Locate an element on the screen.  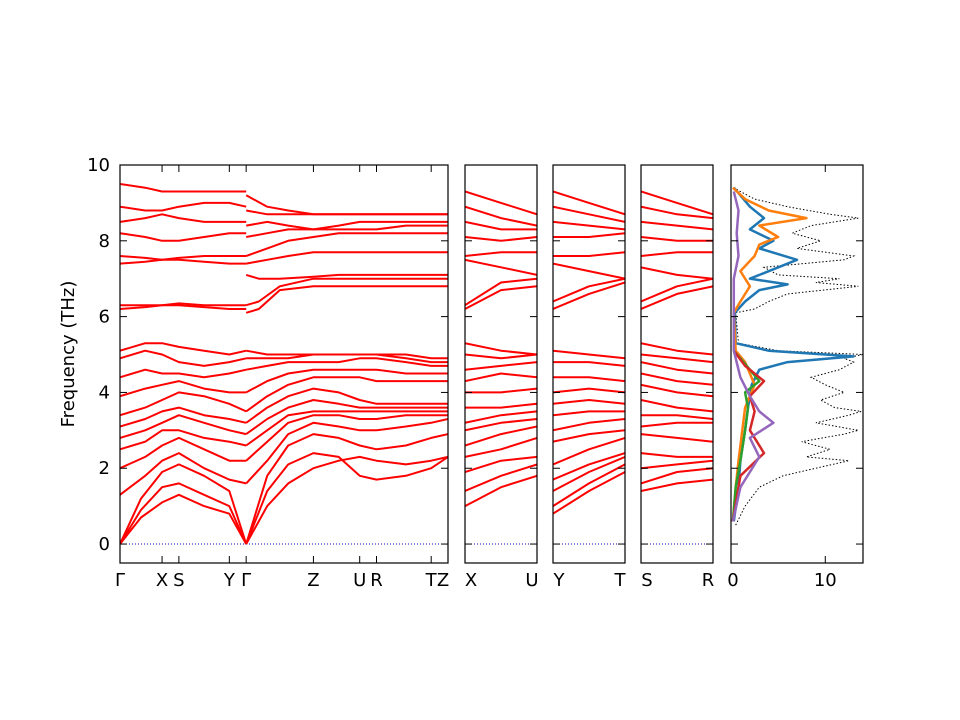
y-tick-label-5: 10 is located at coordinates (98, 165).